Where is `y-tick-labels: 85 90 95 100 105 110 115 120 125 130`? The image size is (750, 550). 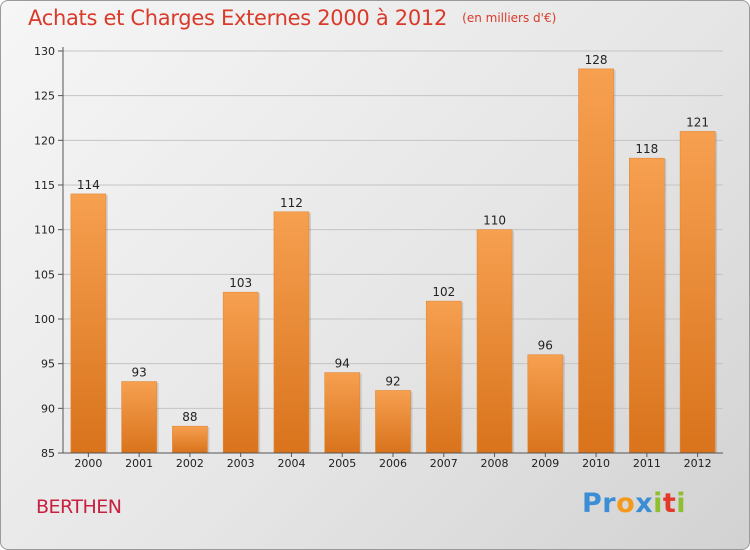 y-tick-labels: 85 90 95 100 105 110 115 120 125 130 is located at coordinates (44, 252).